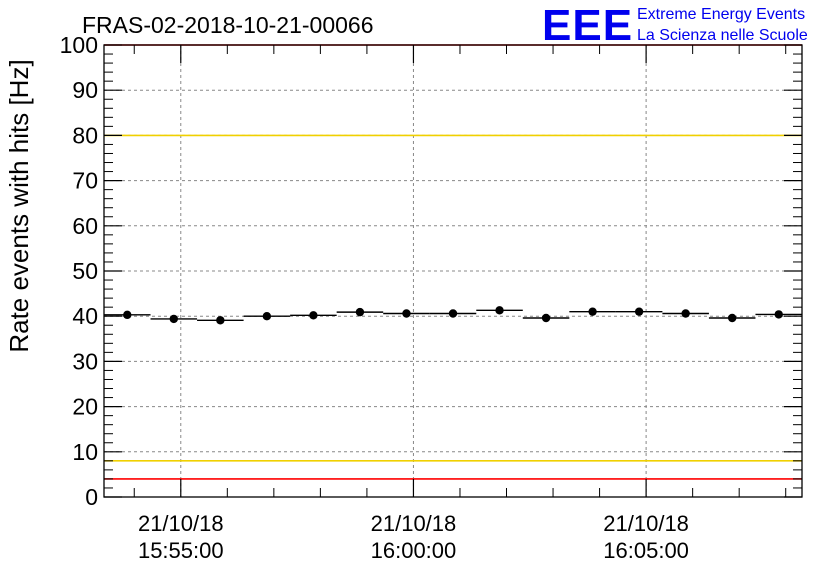 The width and height of the screenshot is (836, 572). What do you see at coordinates (646, 550) in the screenshot?
I see `x-tick-label-time: 16:05:00` at bounding box center [646, 550].